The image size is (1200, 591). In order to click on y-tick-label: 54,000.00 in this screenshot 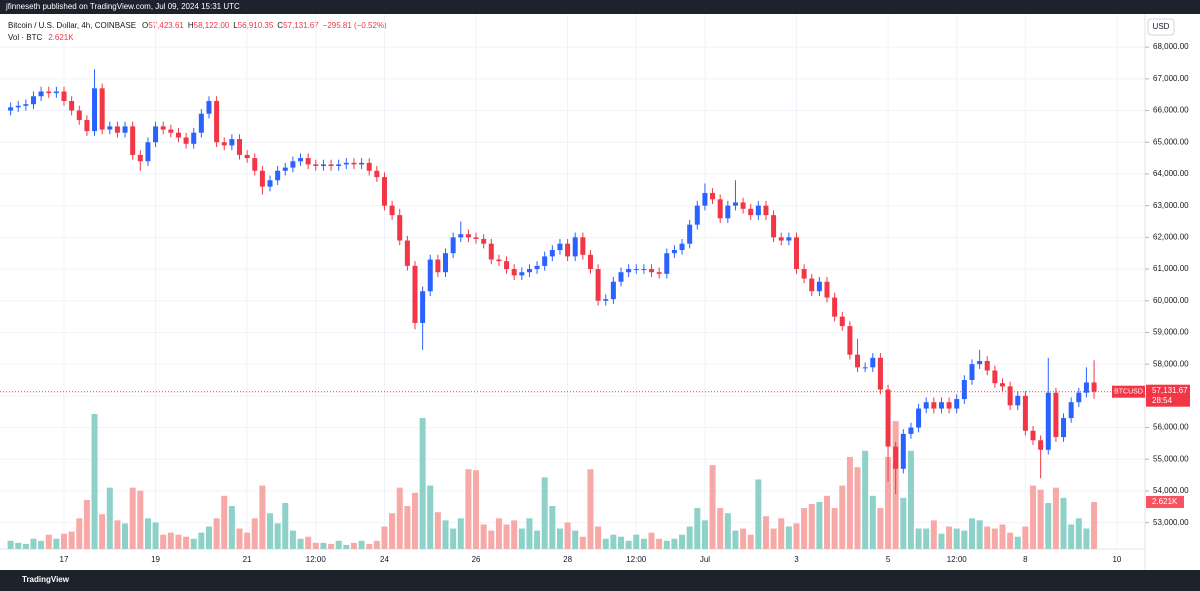, I will do `click(1171, 490)`.